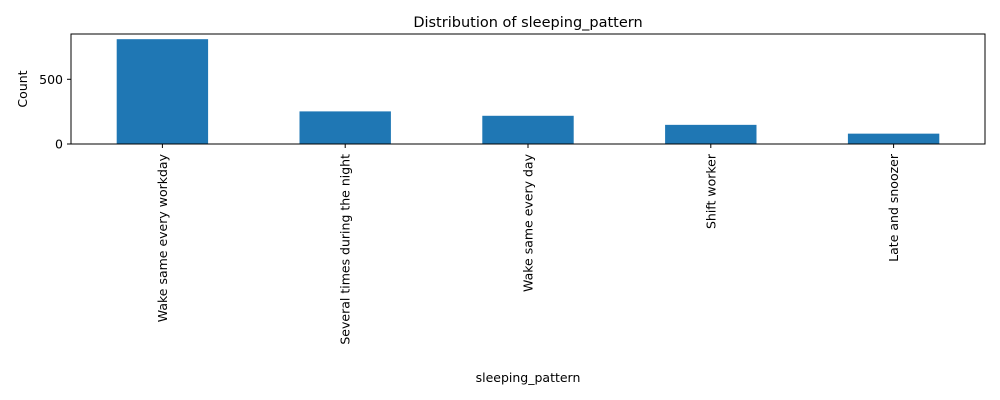 The image size is (1000, 400). I want to click on x-tick-label: Several times during the night, so click(345, 249).